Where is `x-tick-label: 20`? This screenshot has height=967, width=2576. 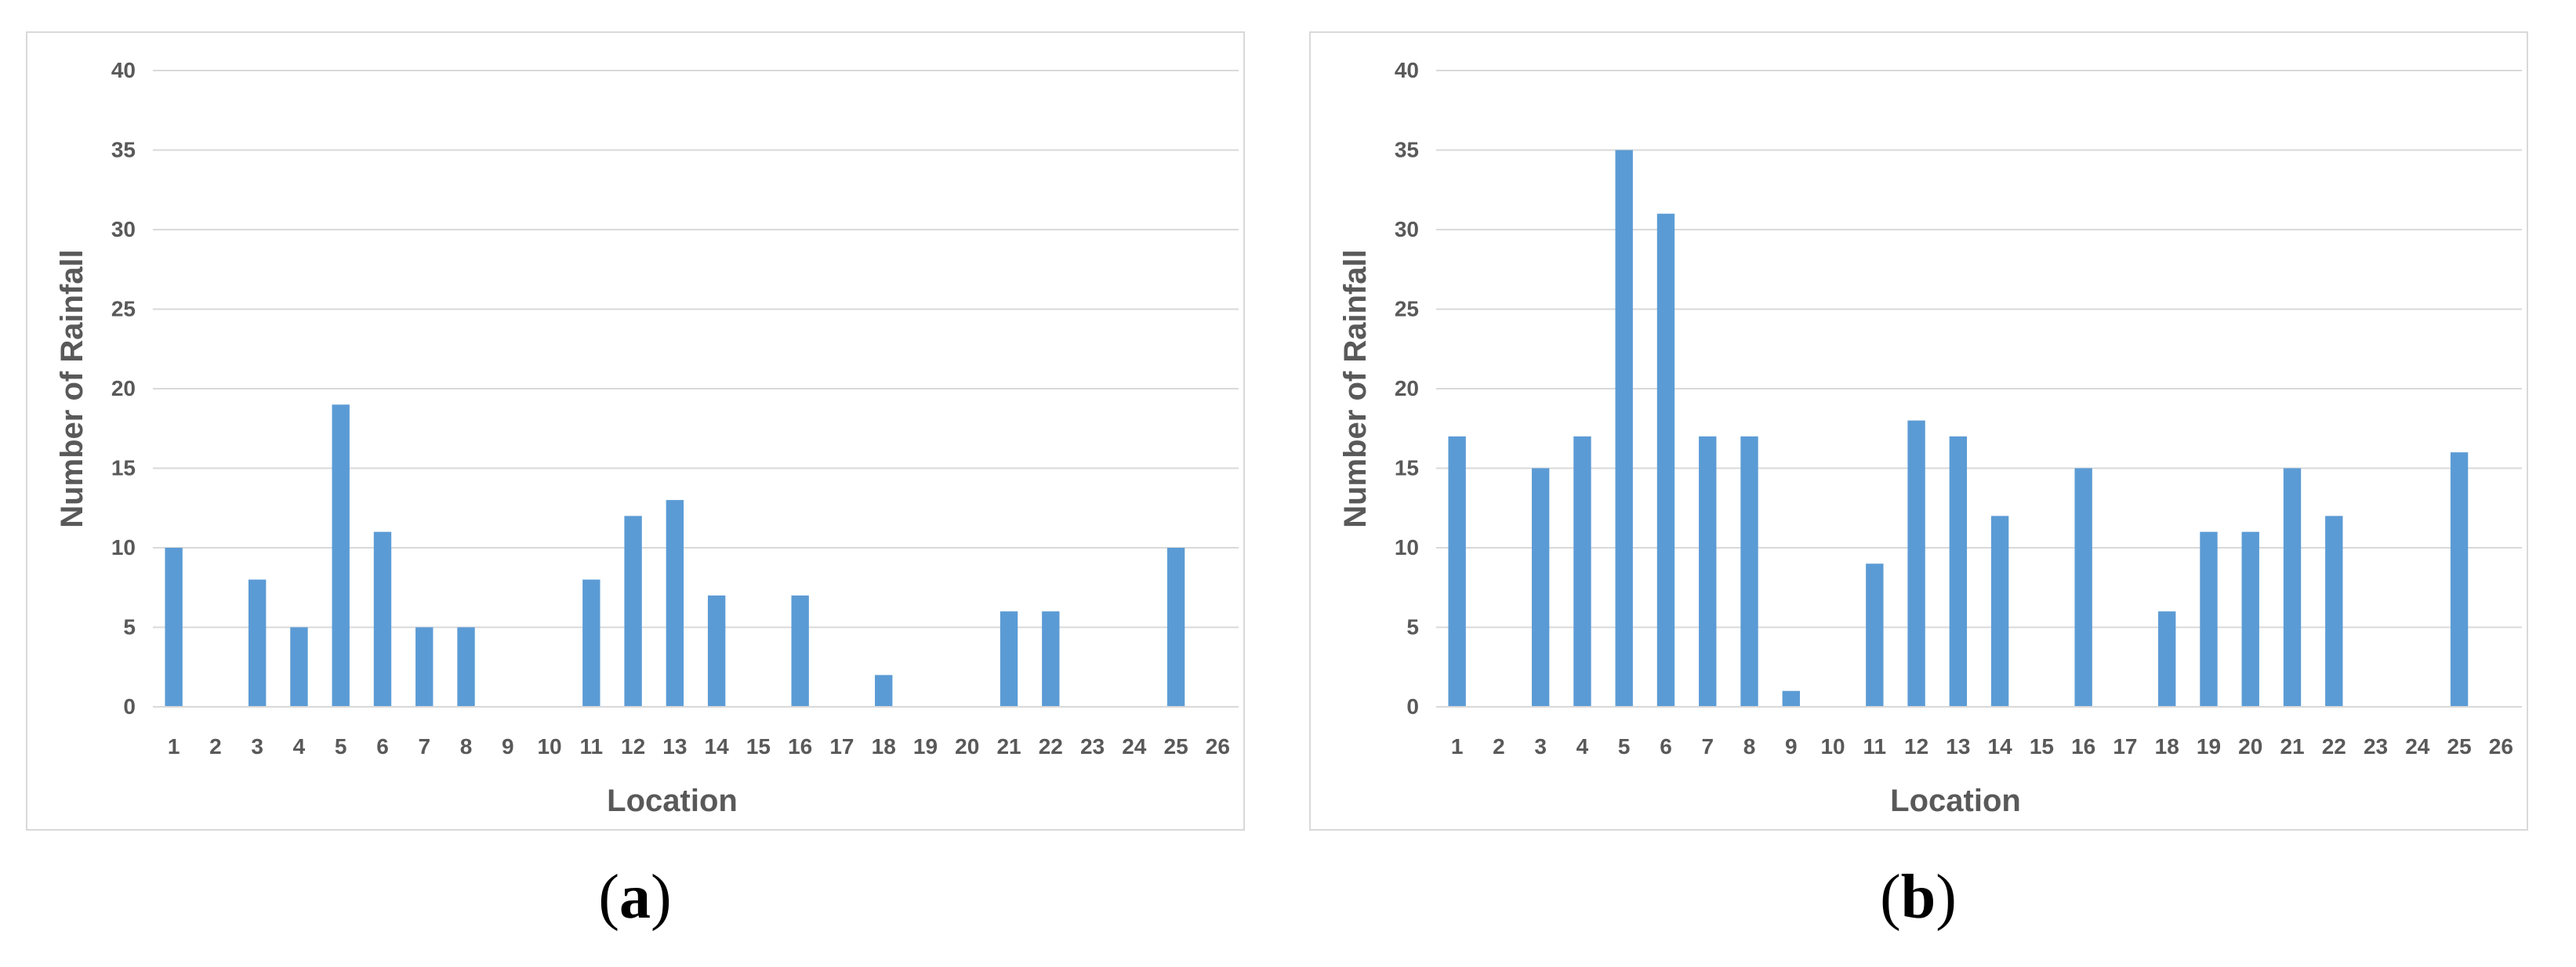 x-tick-label: 20 is located at coordinates (967, 746).